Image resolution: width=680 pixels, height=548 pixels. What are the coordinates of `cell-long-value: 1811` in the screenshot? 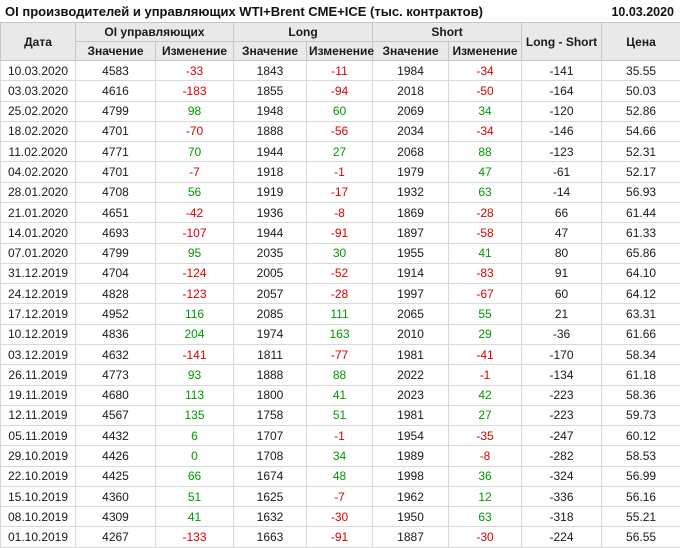 It's located at (270, 354).